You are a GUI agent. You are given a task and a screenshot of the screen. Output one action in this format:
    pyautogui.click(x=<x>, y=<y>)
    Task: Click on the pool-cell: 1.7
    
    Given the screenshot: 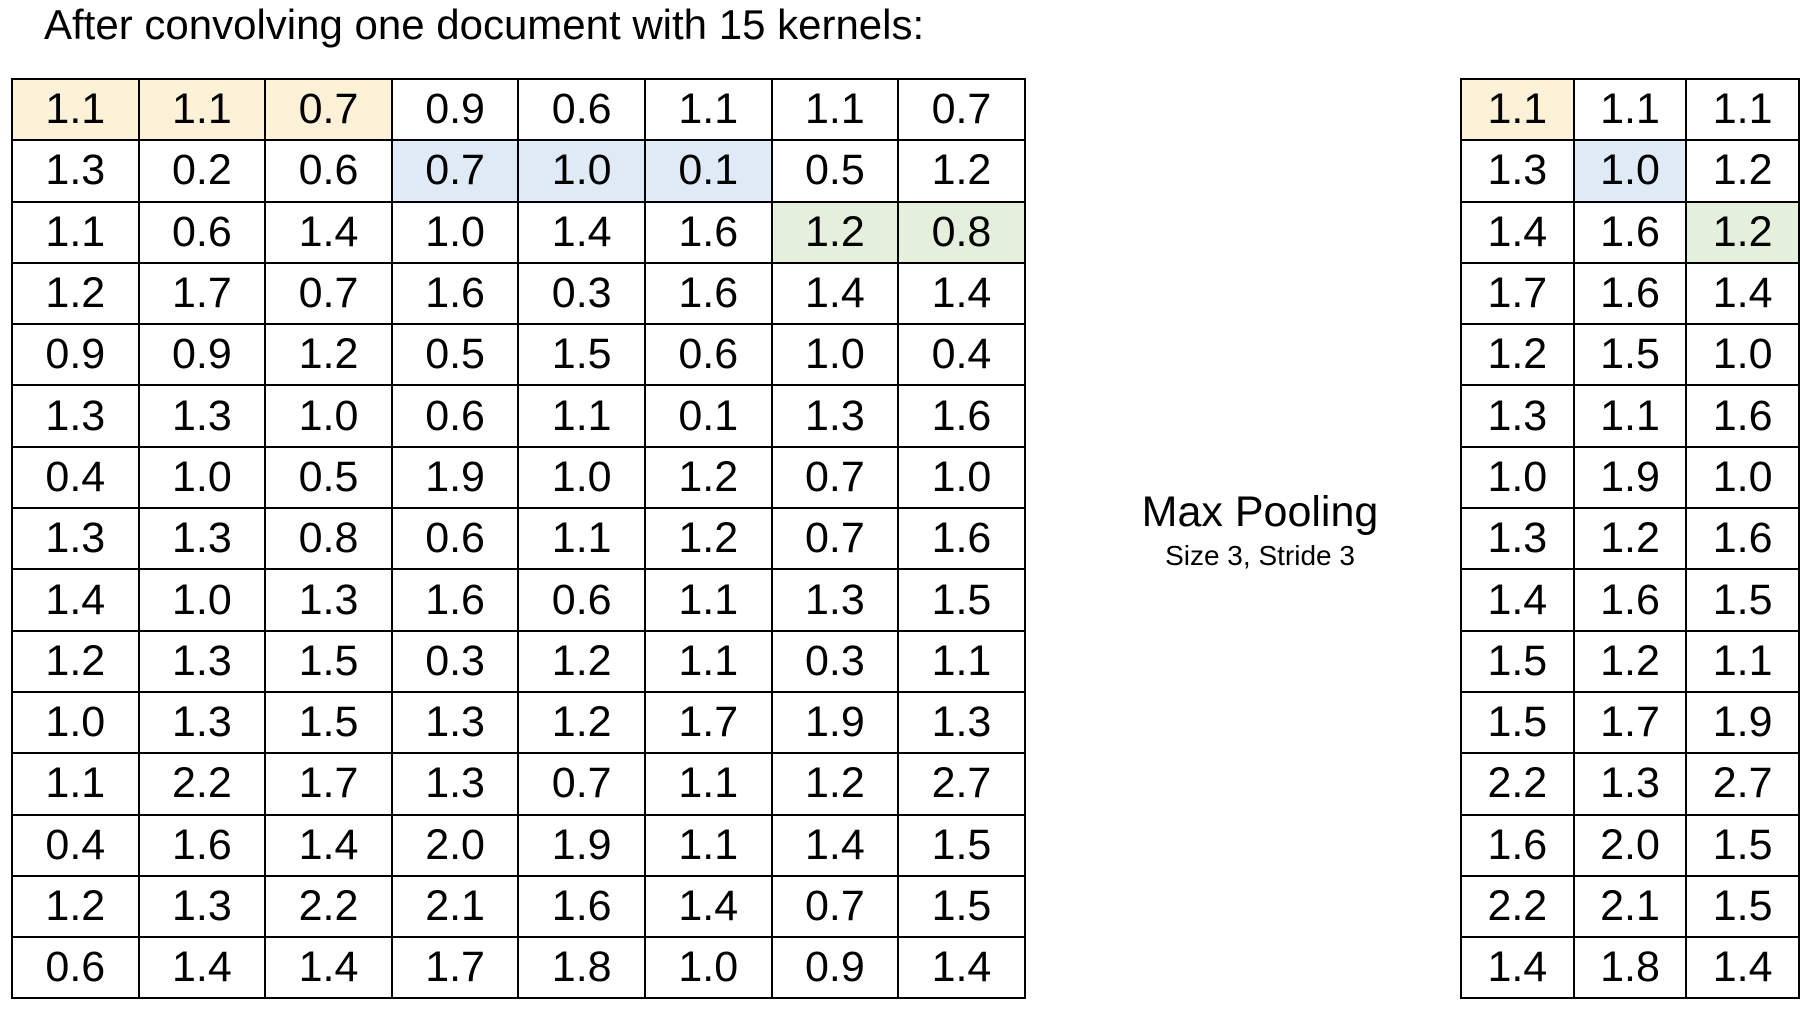 What is the action you would take?
    pyautogui.click(x=1517, y=293)
    